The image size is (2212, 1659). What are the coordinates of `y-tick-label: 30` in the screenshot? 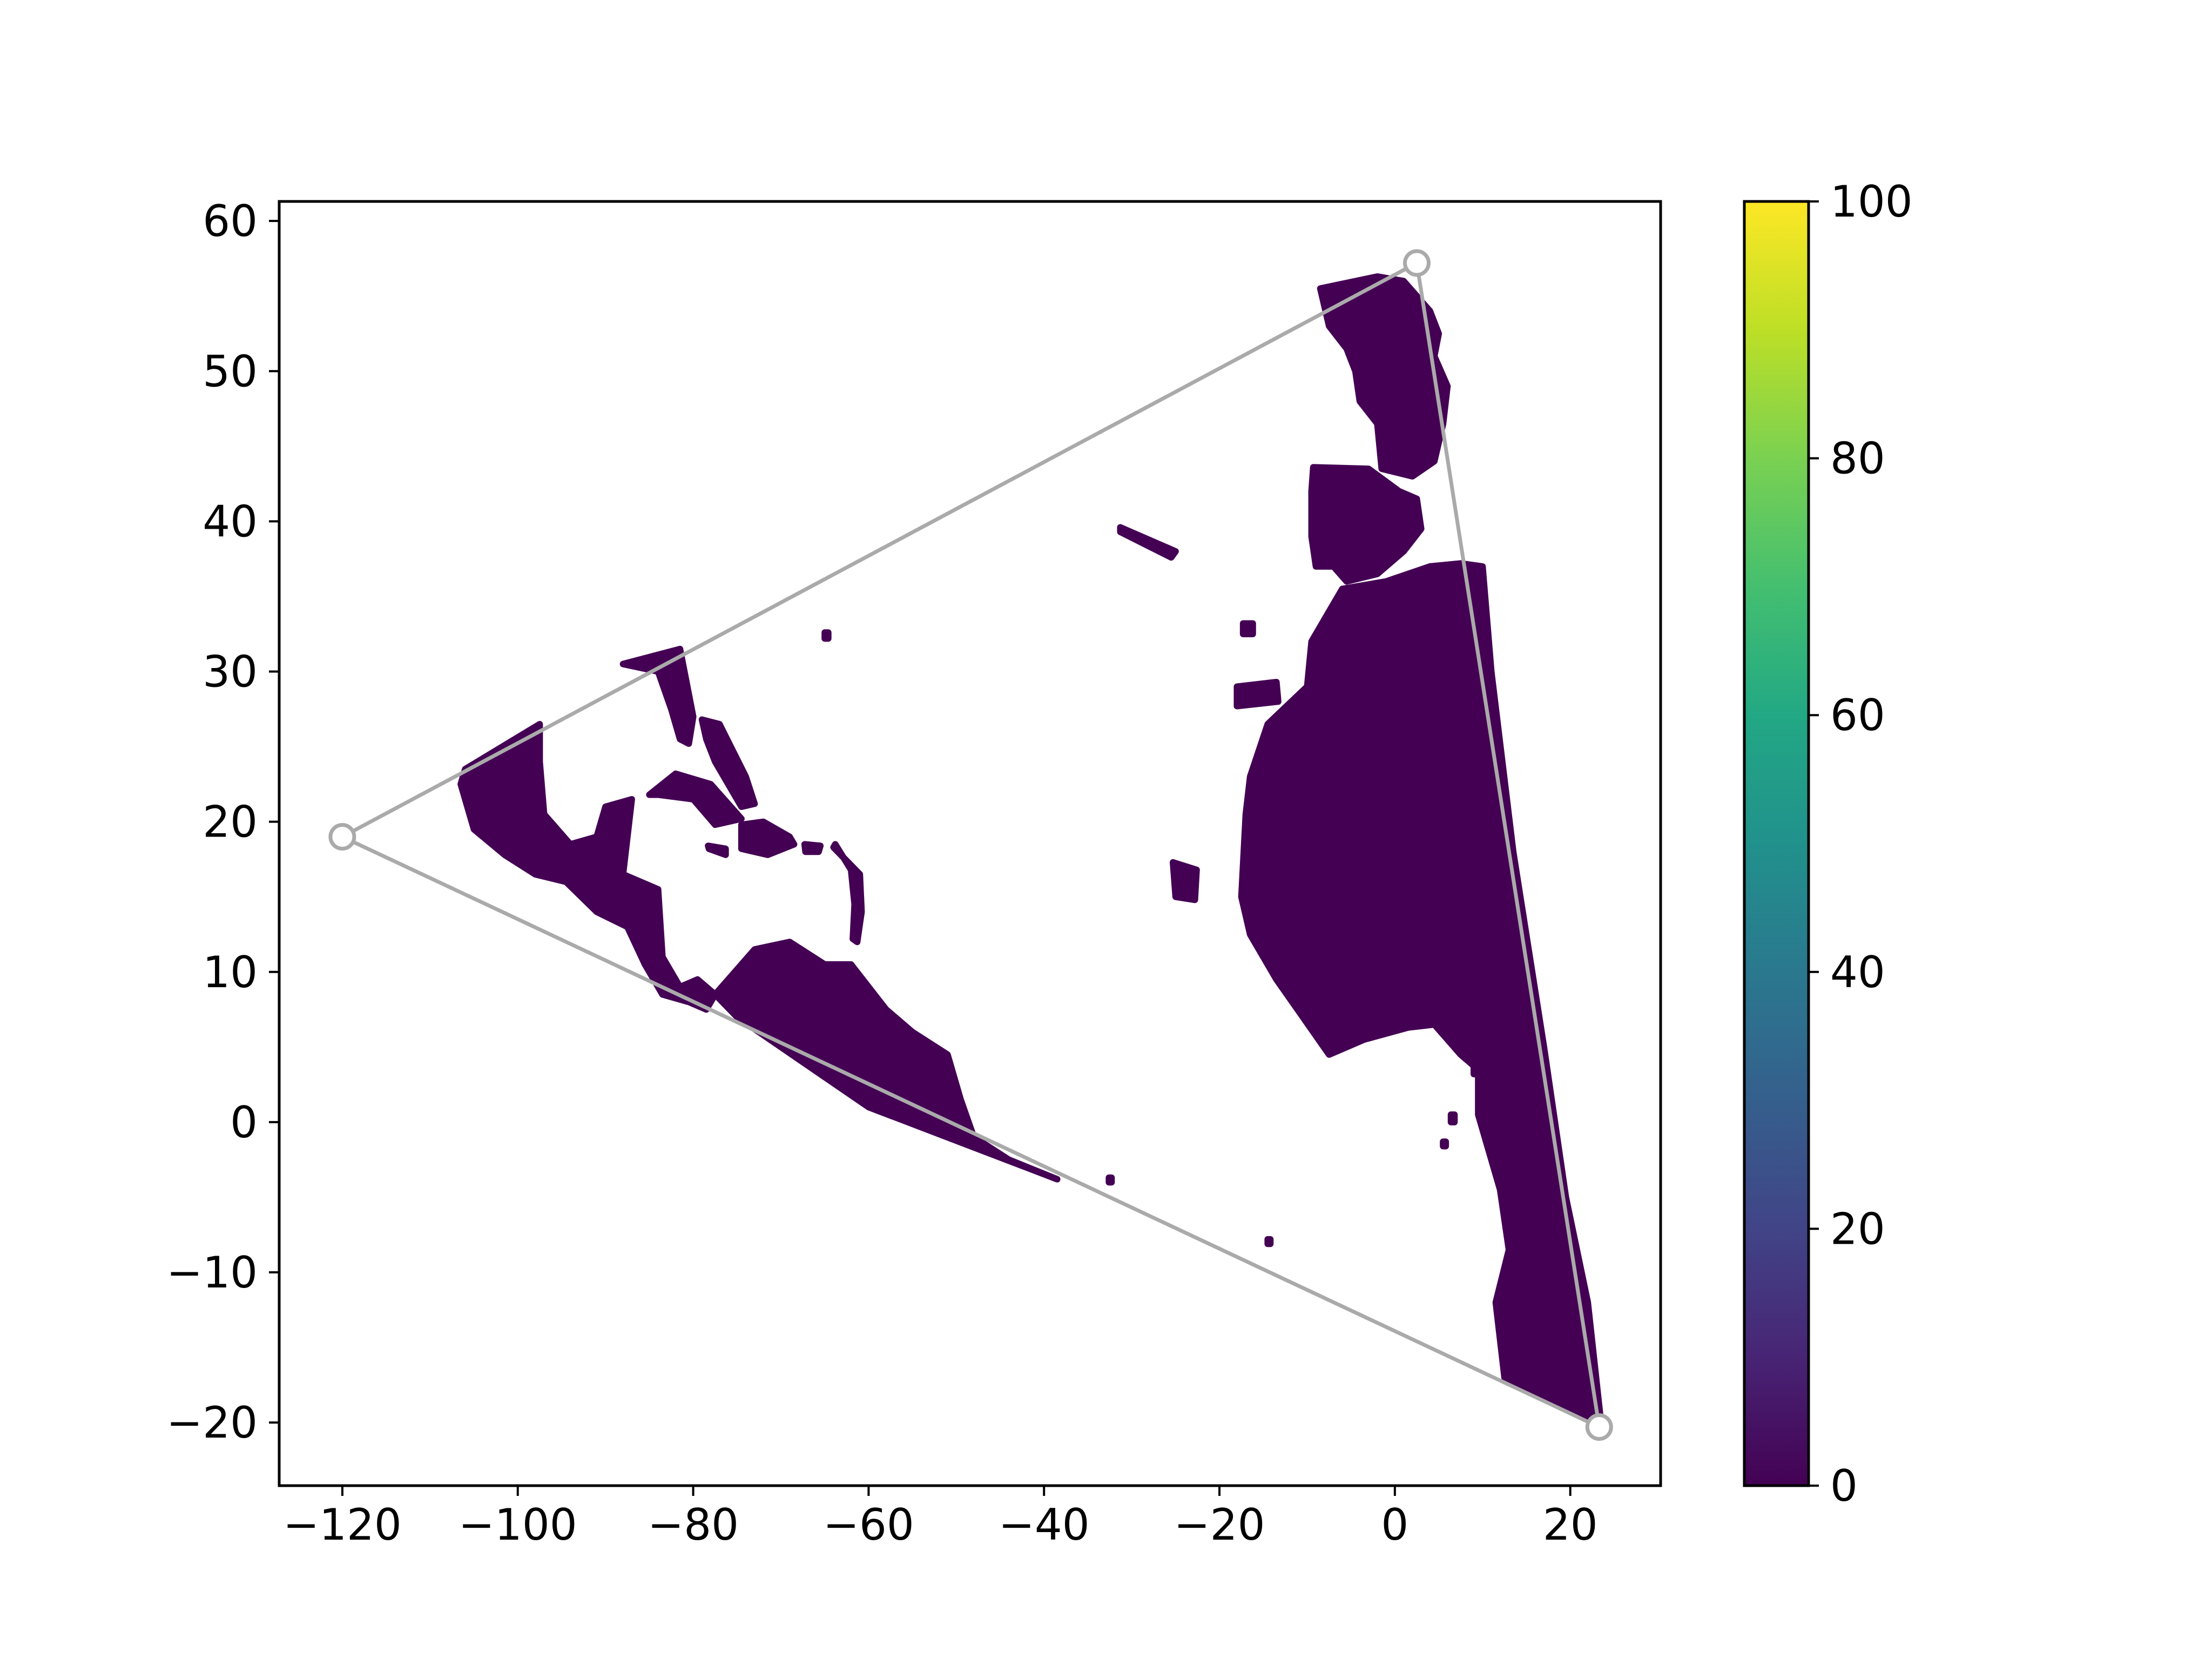 It's located at (230, 672).